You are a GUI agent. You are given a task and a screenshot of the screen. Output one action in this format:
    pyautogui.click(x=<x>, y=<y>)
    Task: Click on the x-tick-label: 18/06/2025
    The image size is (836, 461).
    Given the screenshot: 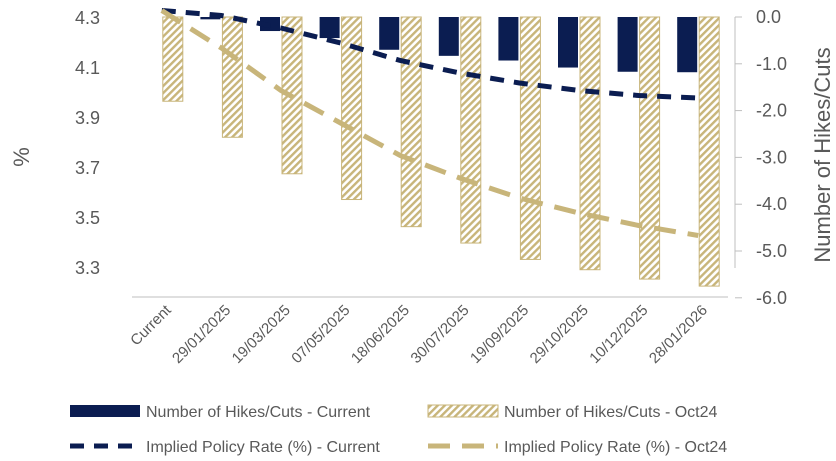 What is the action you would take?
    pyautogui.click(x=380, y=334)
    